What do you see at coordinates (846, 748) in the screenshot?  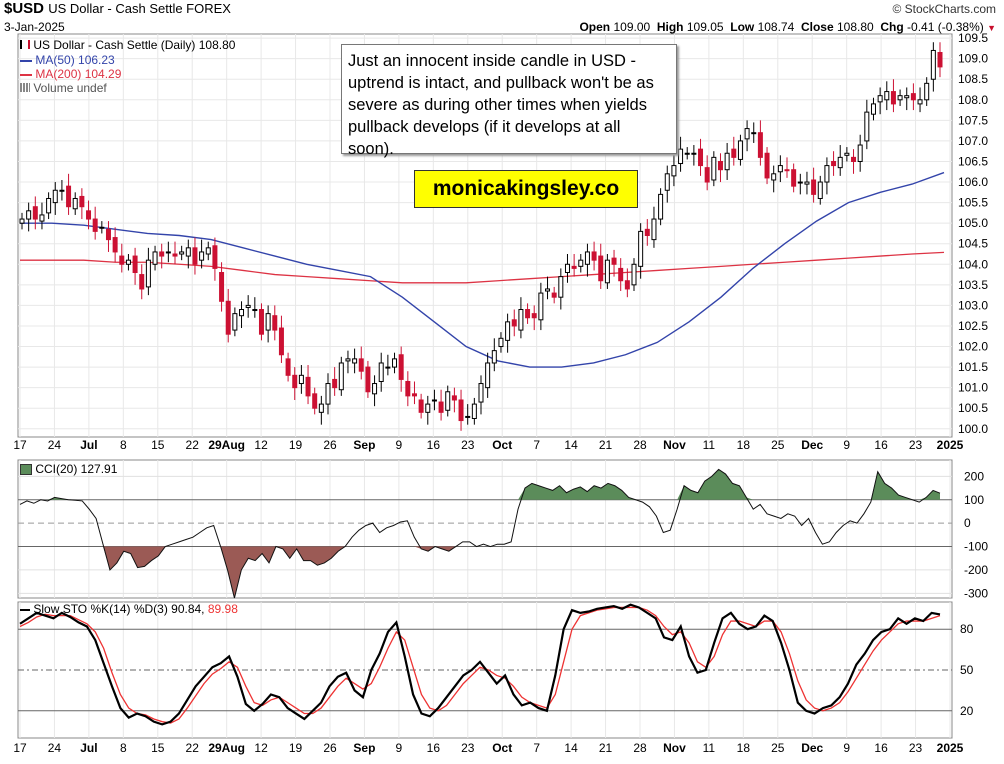 I see `x-tick-label: 9` at bounding box center [846, 748].